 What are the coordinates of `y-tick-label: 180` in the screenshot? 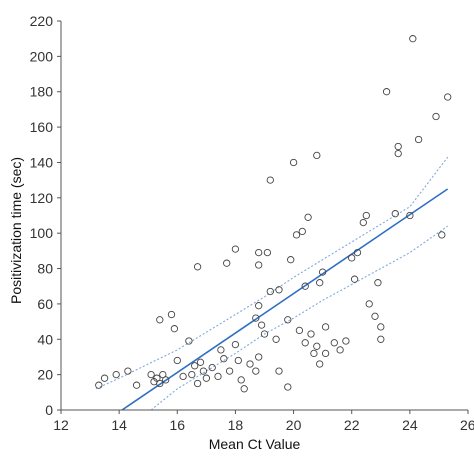 It's located at (42, 92).